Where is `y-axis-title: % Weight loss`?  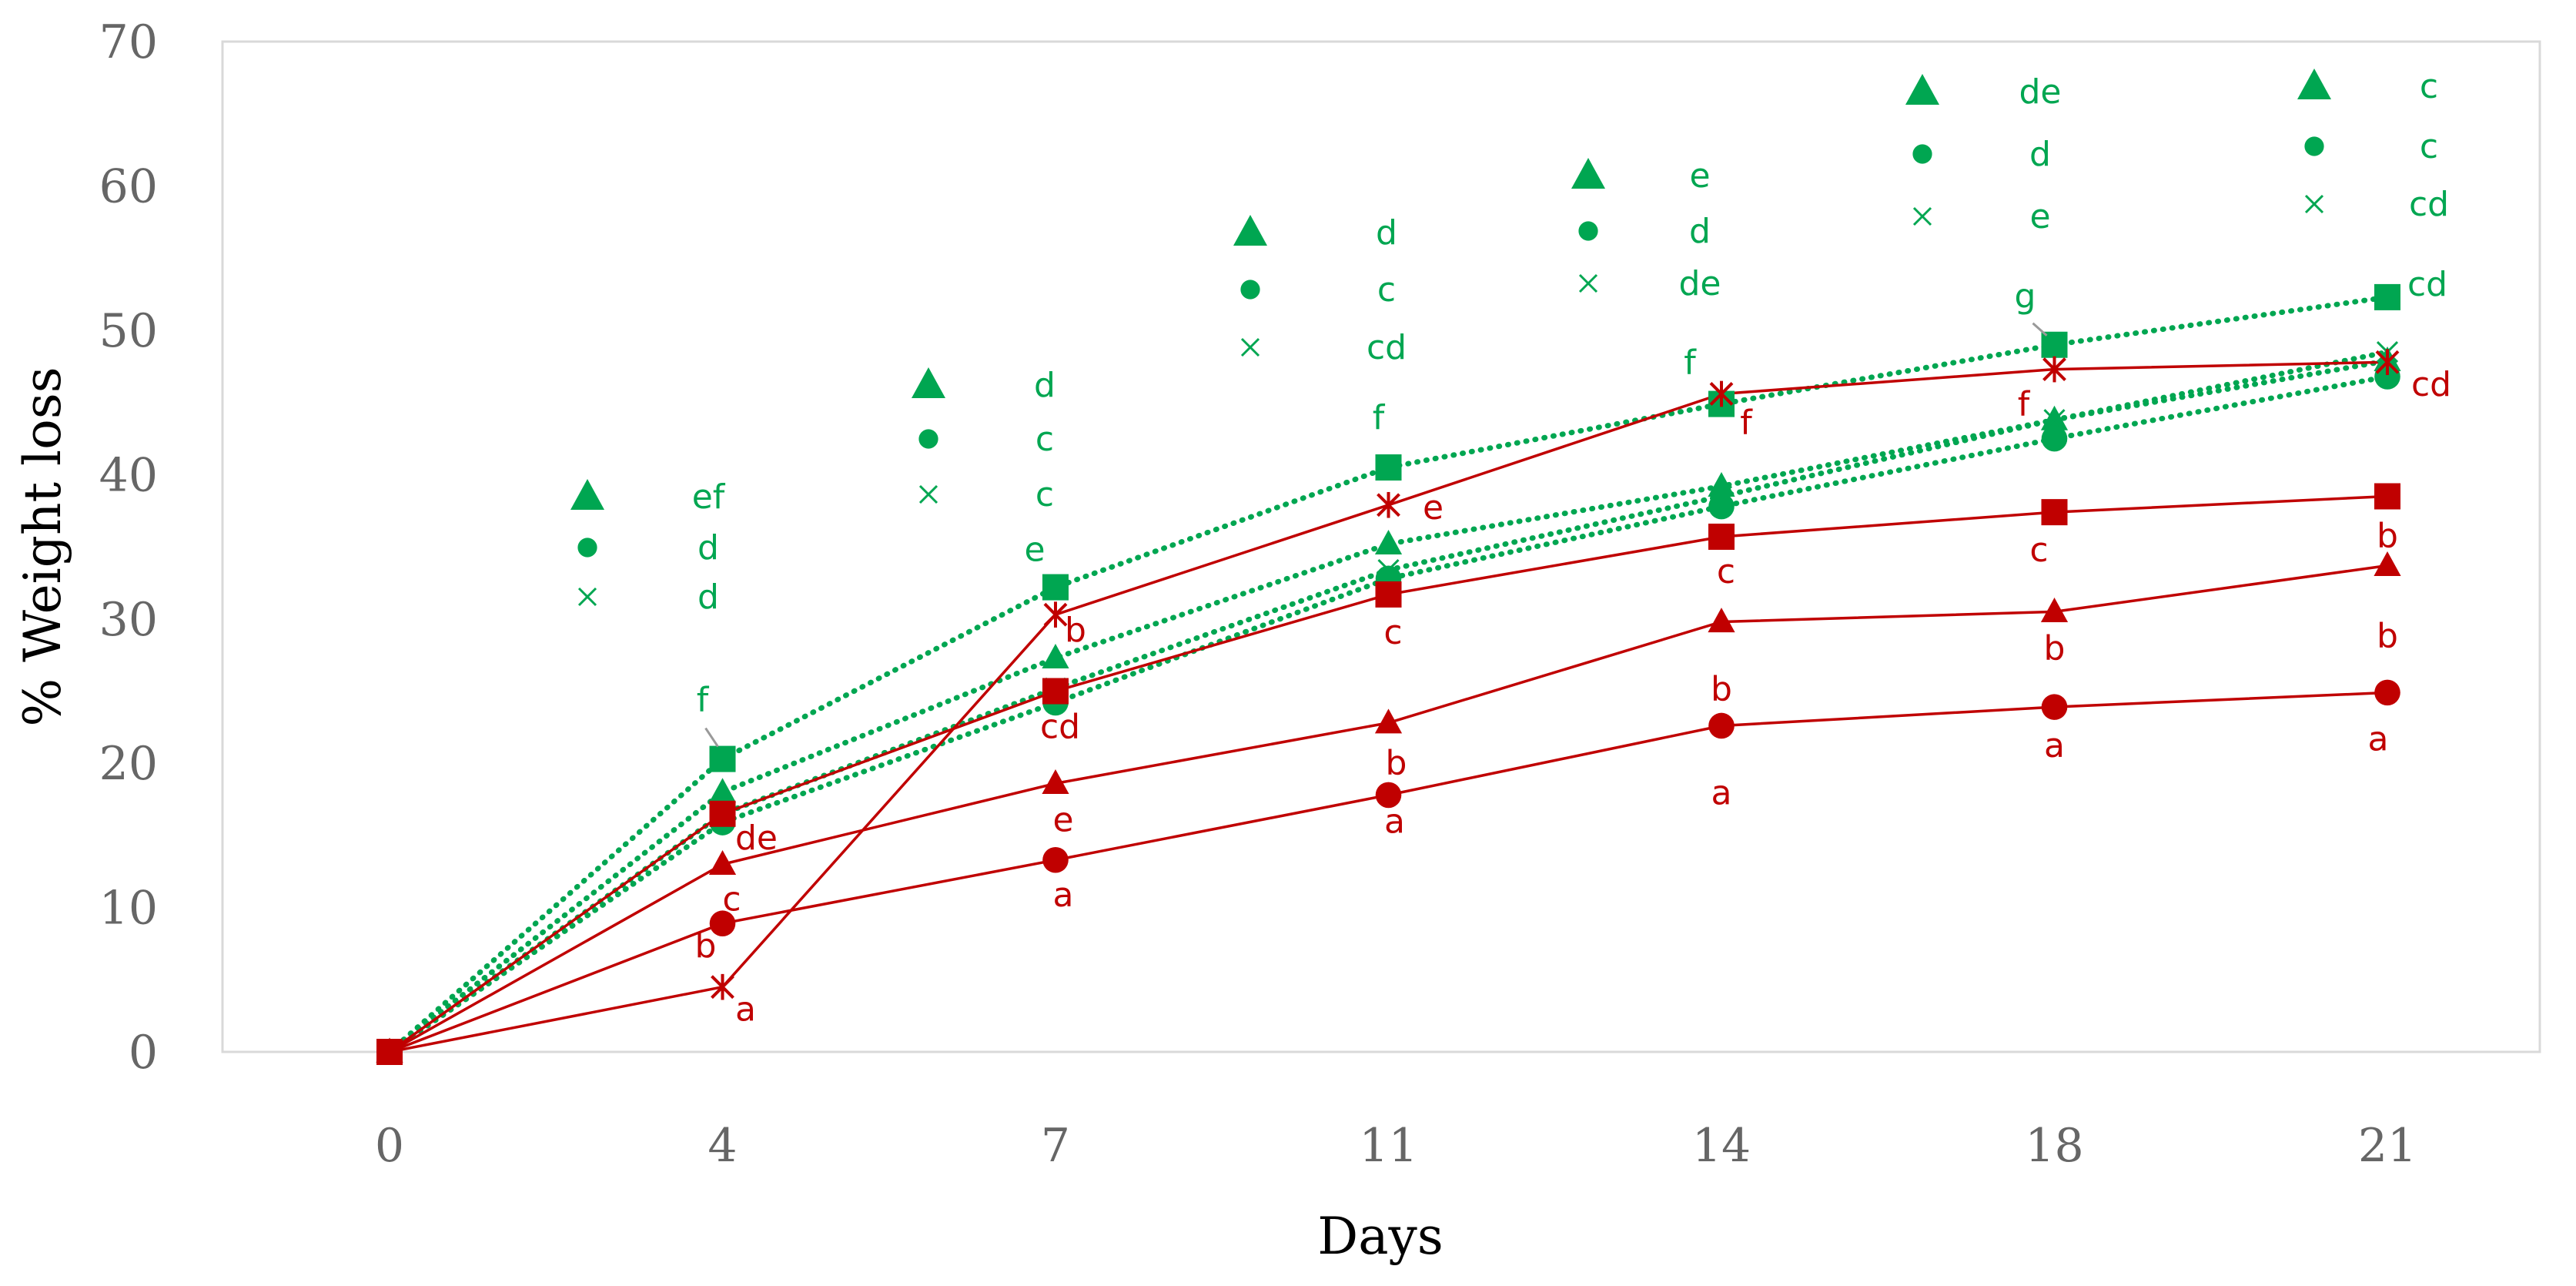 y-axis-title: % Weight loss is located at coordinates (43, 546).